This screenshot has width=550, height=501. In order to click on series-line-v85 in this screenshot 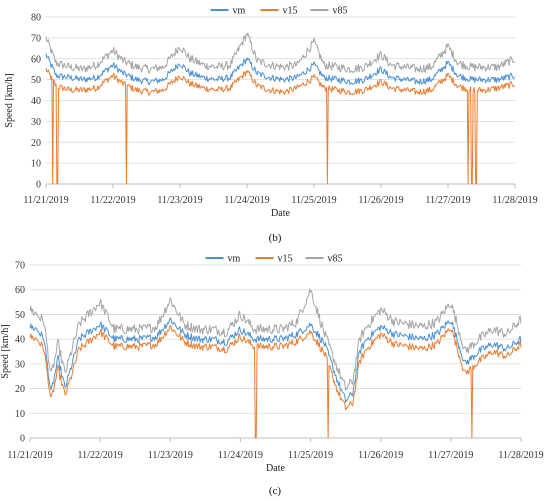, I will do `click(280, 53)`.